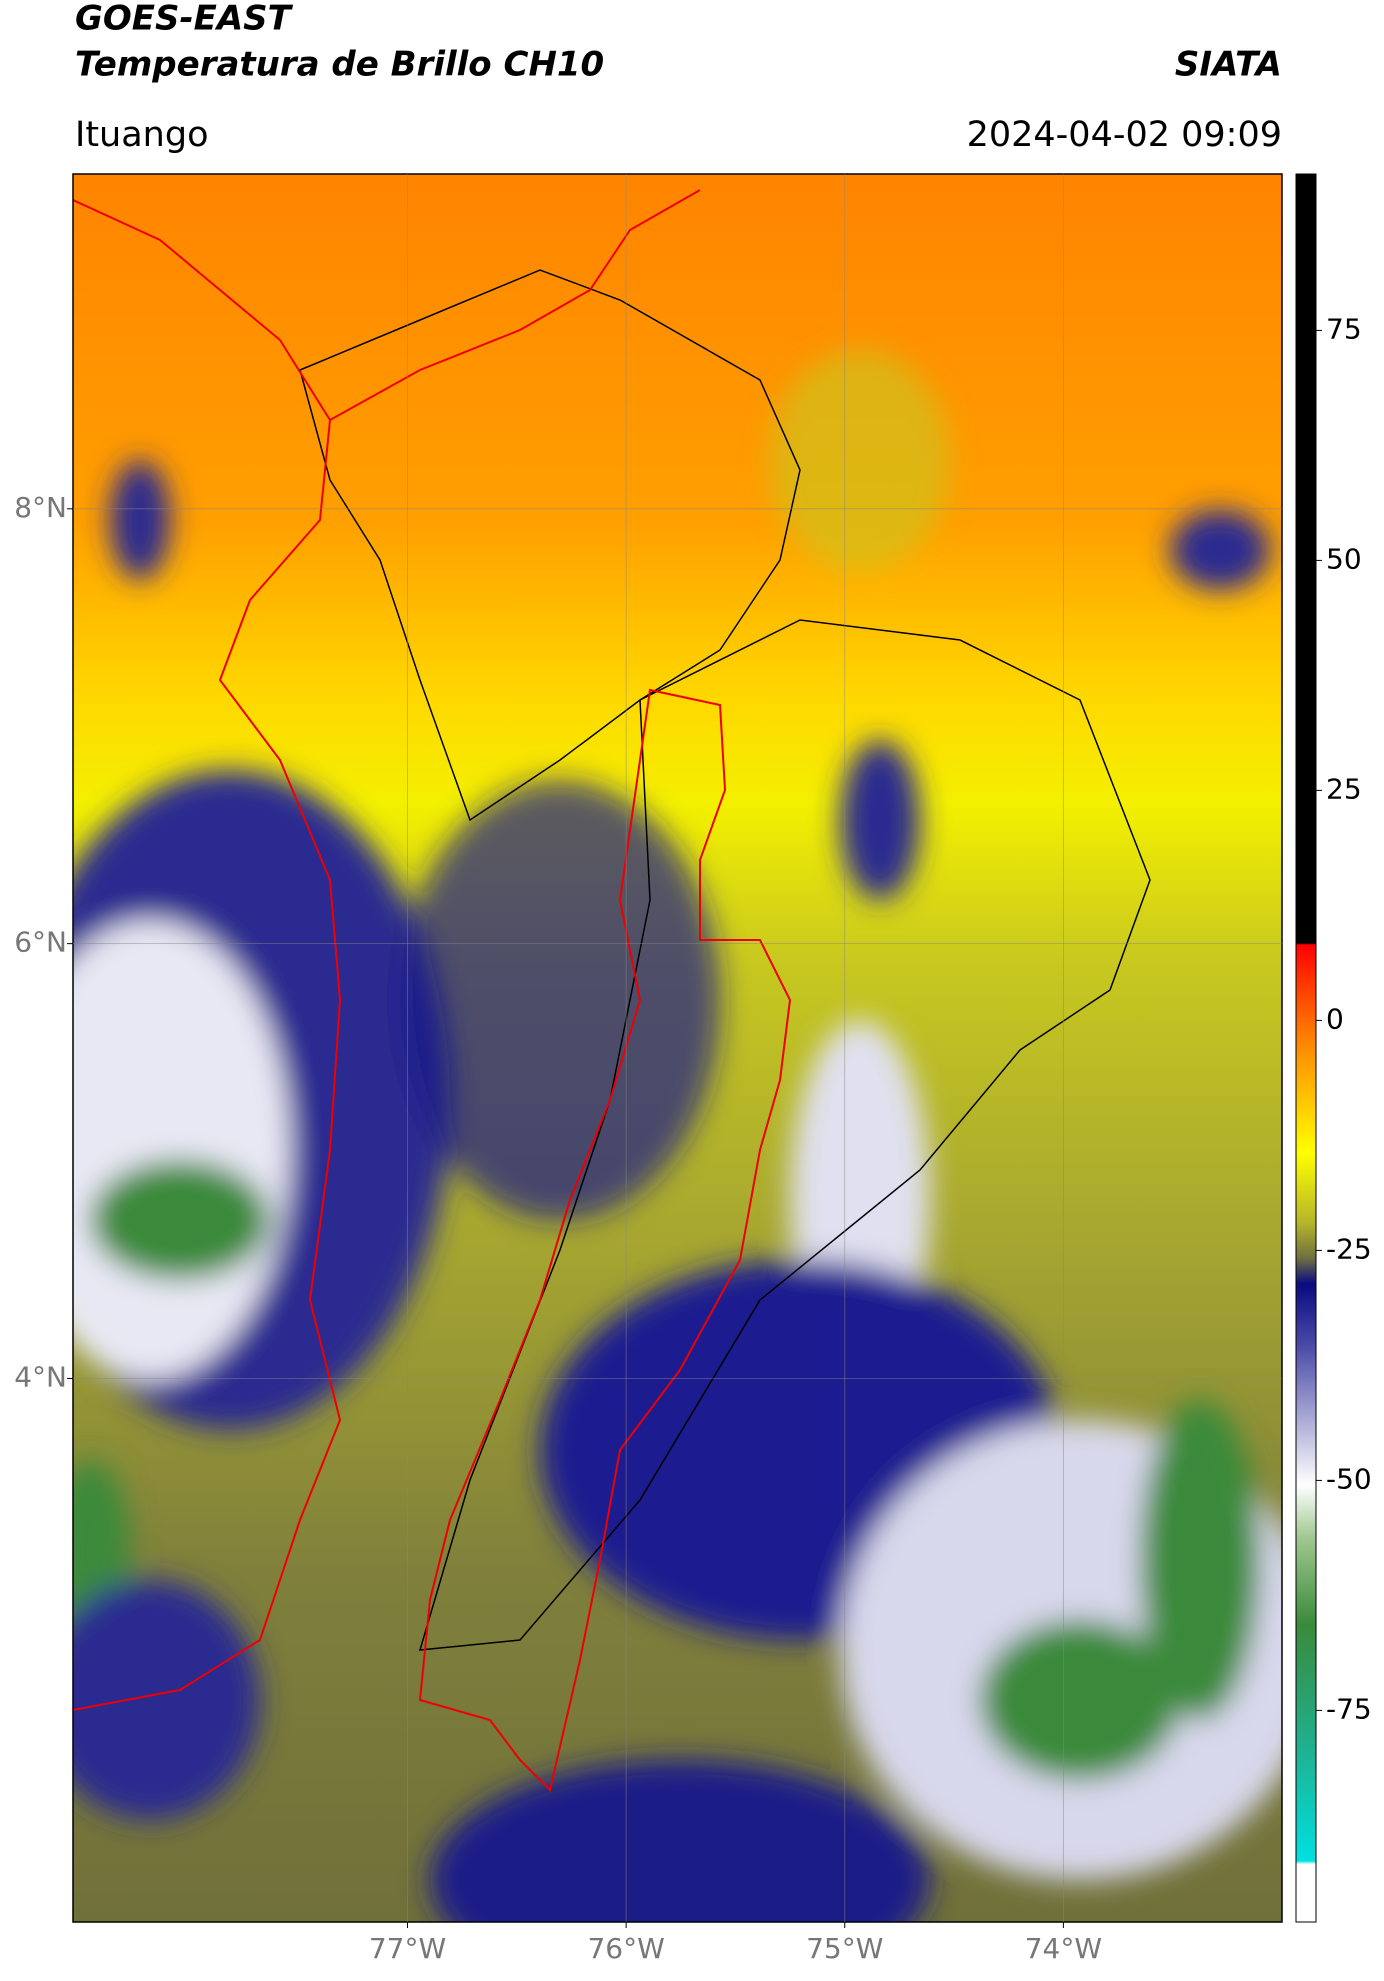 Image resolution: width=1384 pixels, height=1981 pixels. What do you see at coordinates (1335, 1018) in the screenshot?
I see `colorbar-tick-label: 0` at bounding box center [1335, 1018].